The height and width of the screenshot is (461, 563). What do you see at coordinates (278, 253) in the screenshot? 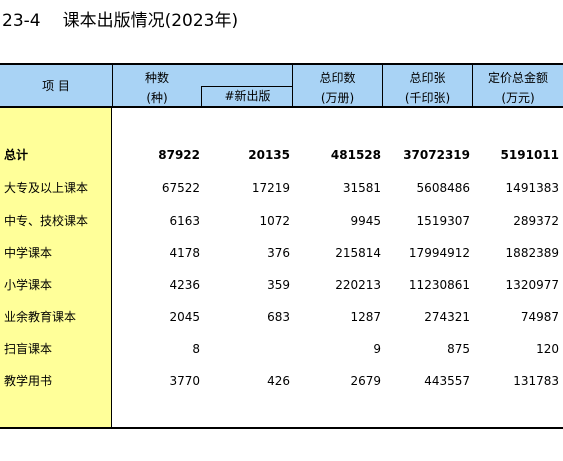
I see `cell-new-pub: 376` at bounding box center [278, 253].